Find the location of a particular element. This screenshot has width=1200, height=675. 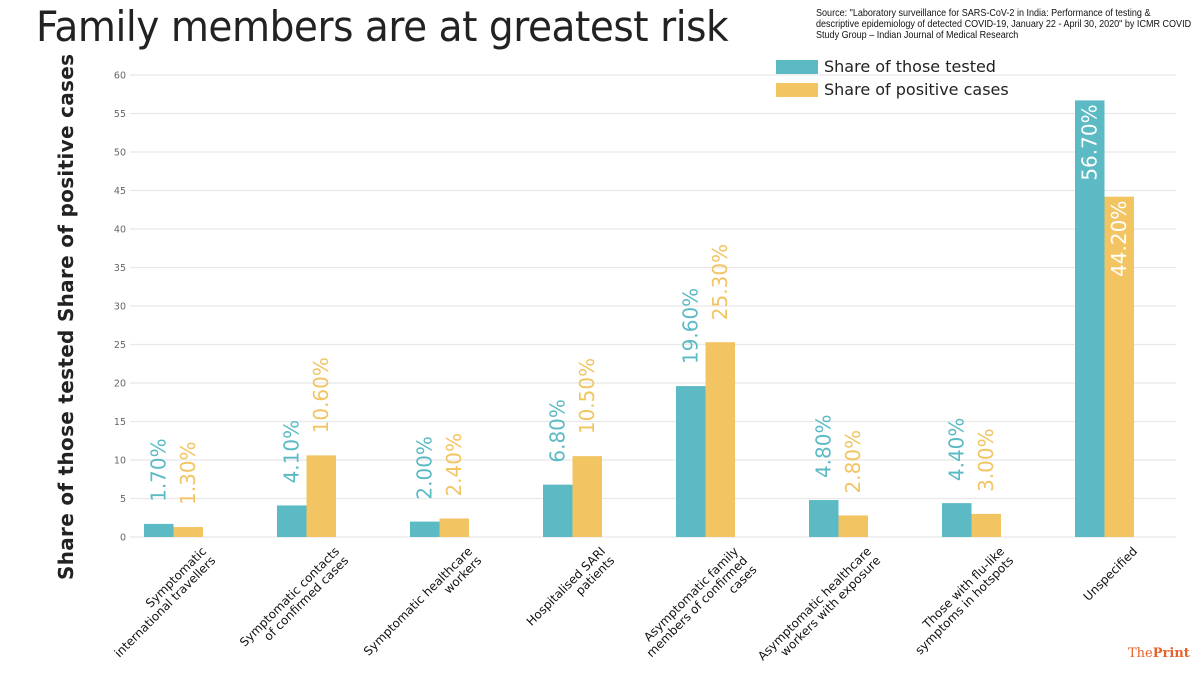

y-tick-label: 50 is located at coordinates (120, 153).